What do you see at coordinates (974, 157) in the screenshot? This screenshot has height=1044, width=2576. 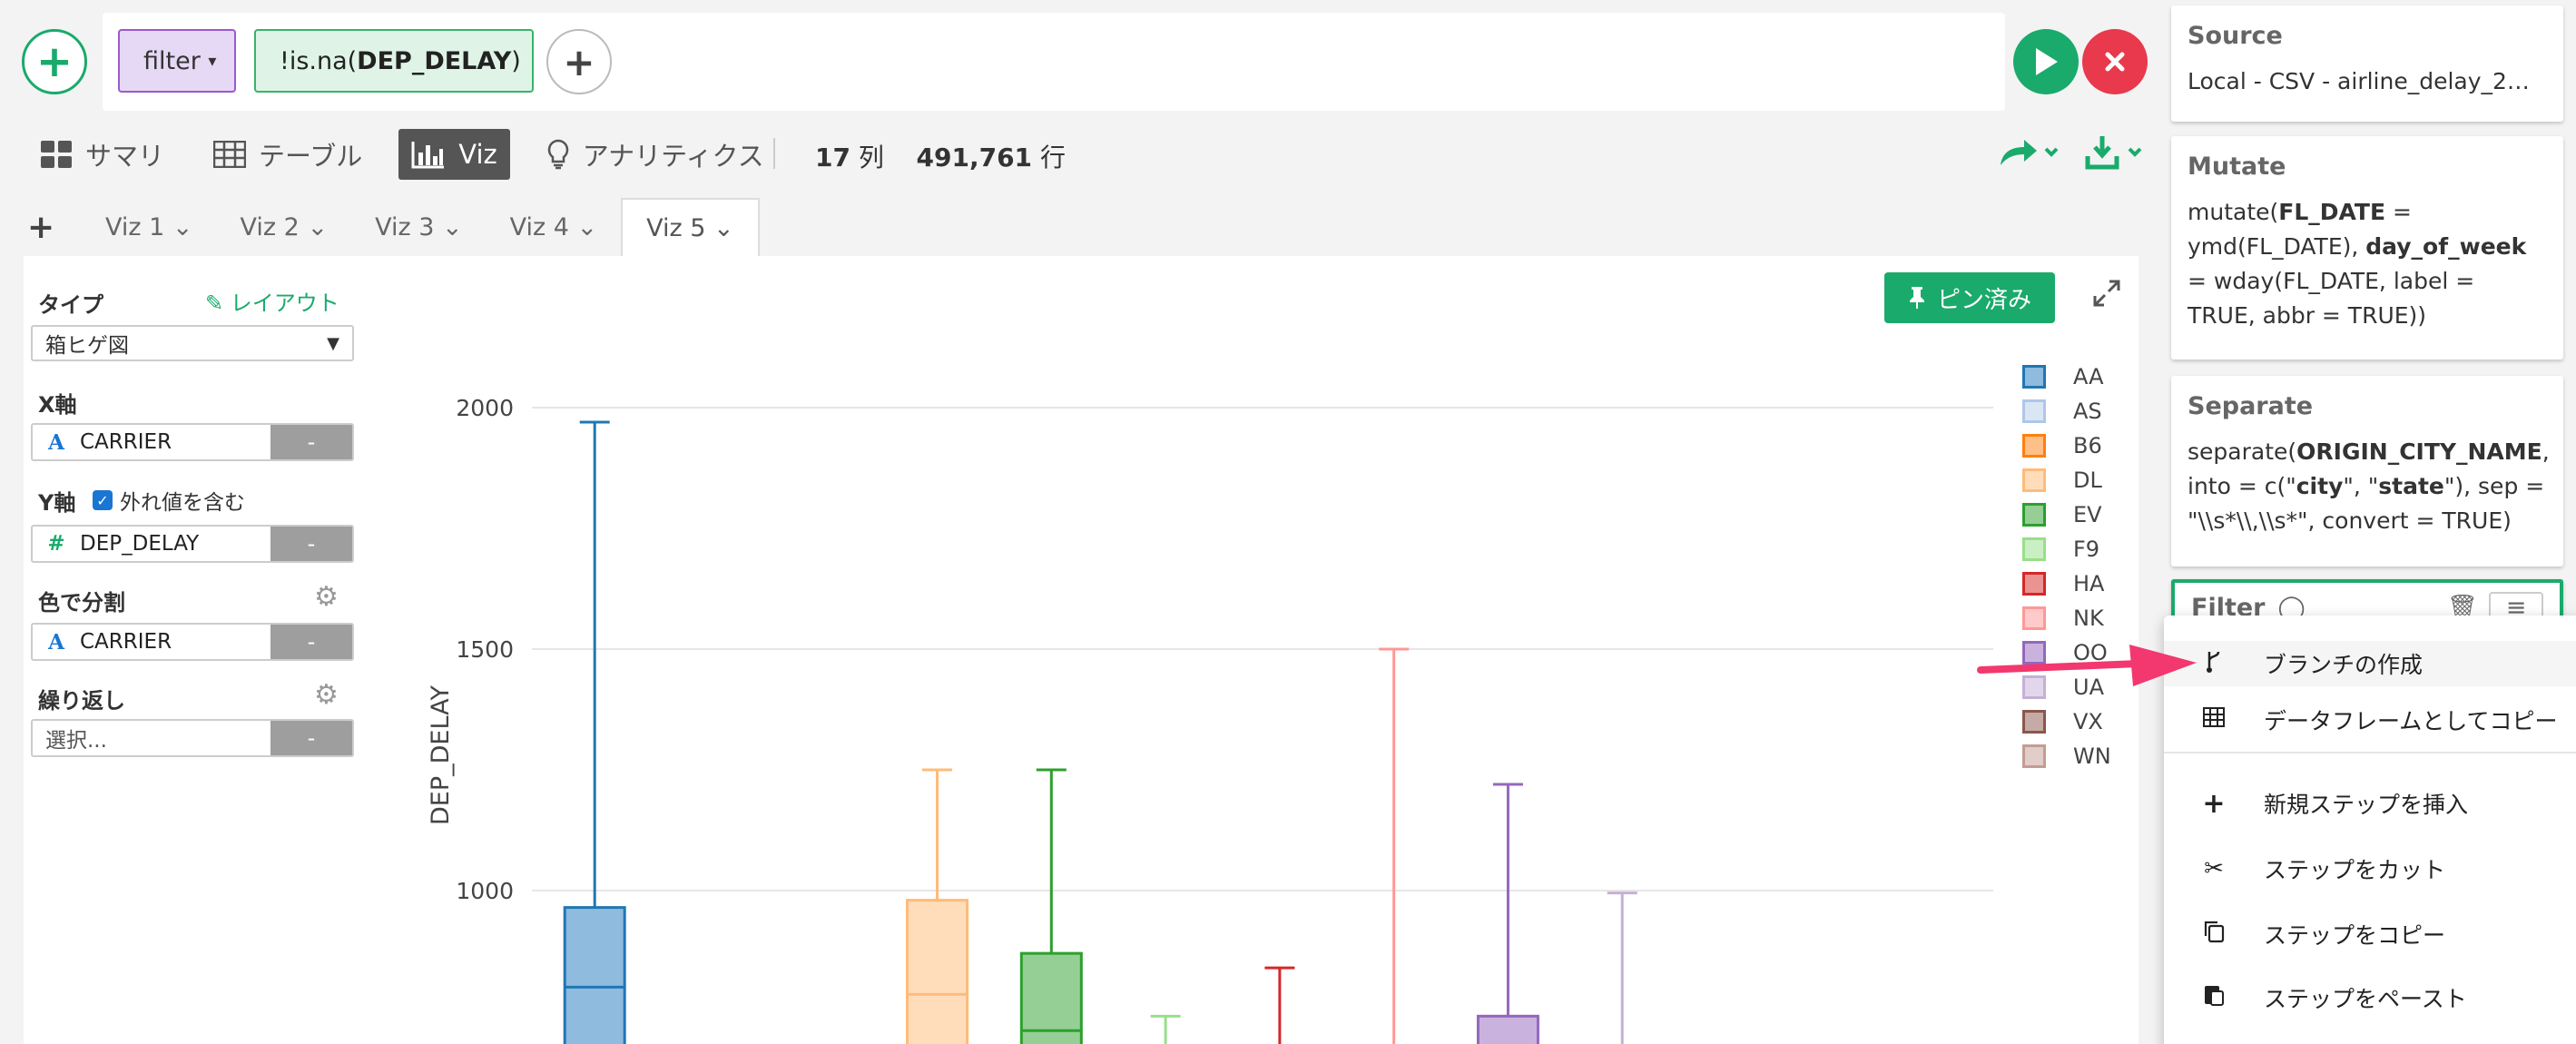 I see `rows-count: 491,761` at bounding box center [974, 157].